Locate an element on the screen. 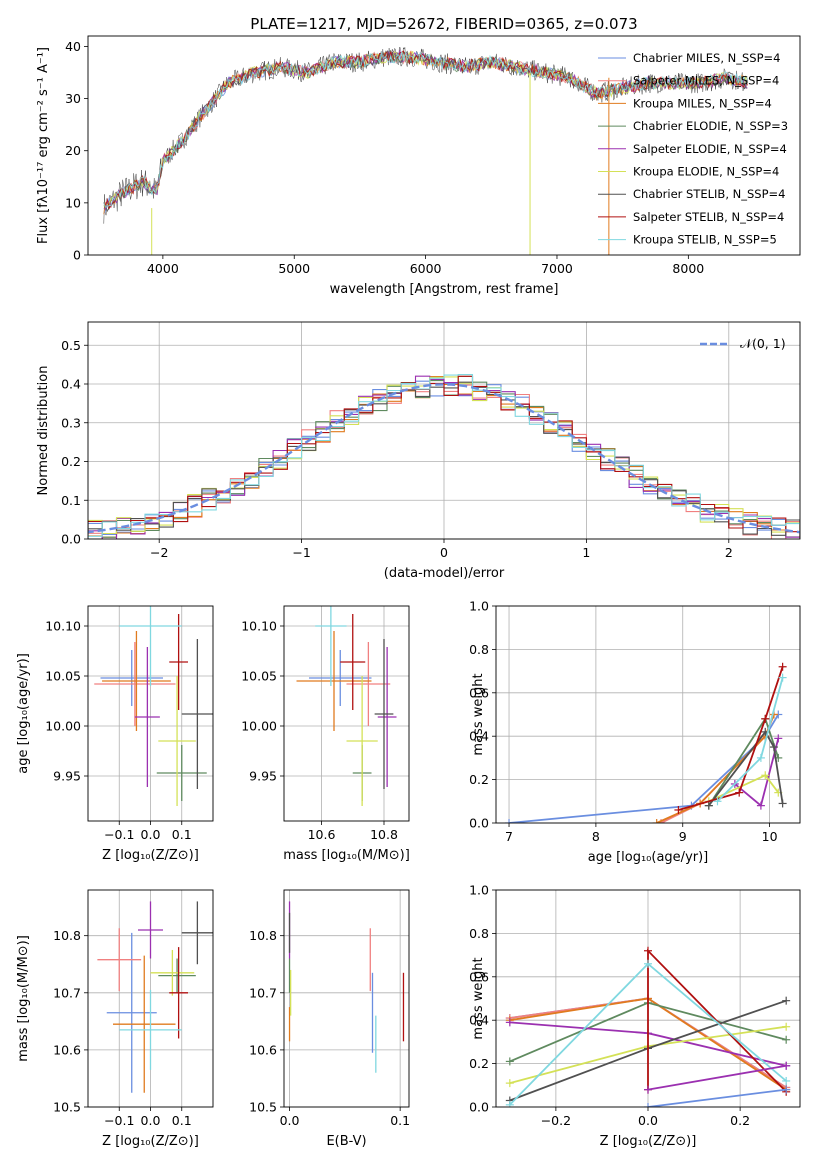 This screenshot has width=819, height=1170. plot-area-age_vs_mass is located at coordinates (346, 706).